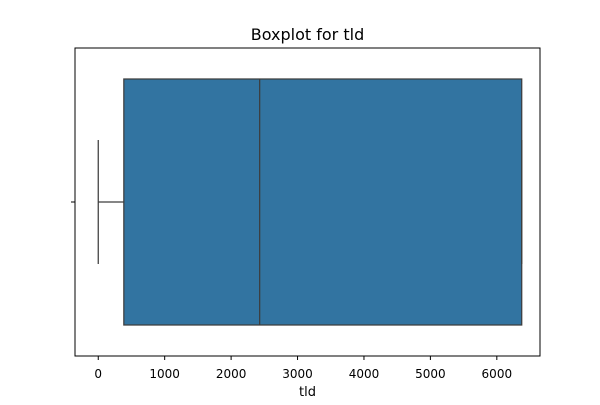 Image resolution: width=600 pixels, height=405 pixels. Describe the element at coordinates (98, 374) in the screenshot. I see `x-tick-label-0: 0` at that location.